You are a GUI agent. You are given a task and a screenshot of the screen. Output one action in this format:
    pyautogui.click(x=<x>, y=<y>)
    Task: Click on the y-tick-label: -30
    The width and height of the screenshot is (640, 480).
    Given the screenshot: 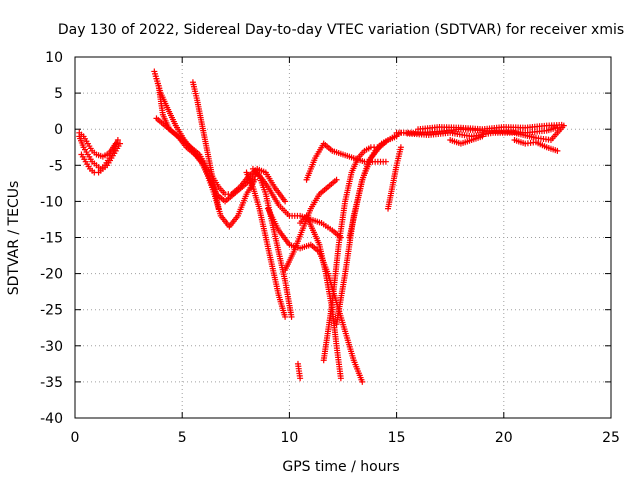 What is the action you would take?
    pyautogui.click(x=51, y=347)
    